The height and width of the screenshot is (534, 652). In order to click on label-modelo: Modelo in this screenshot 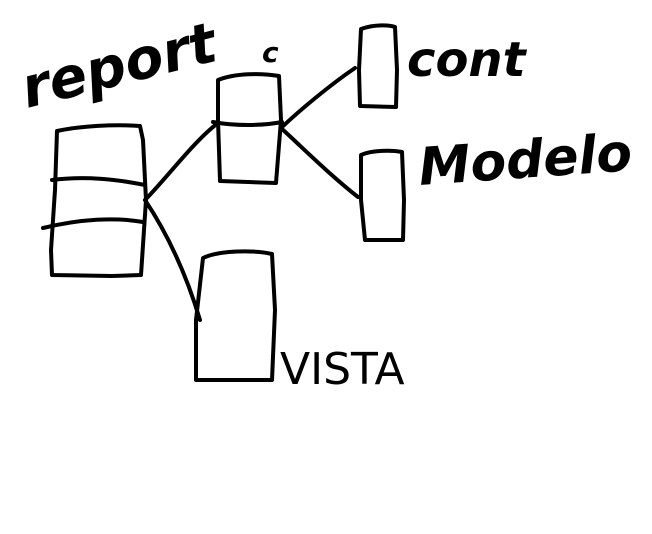, I will do `click(525, 160)`.